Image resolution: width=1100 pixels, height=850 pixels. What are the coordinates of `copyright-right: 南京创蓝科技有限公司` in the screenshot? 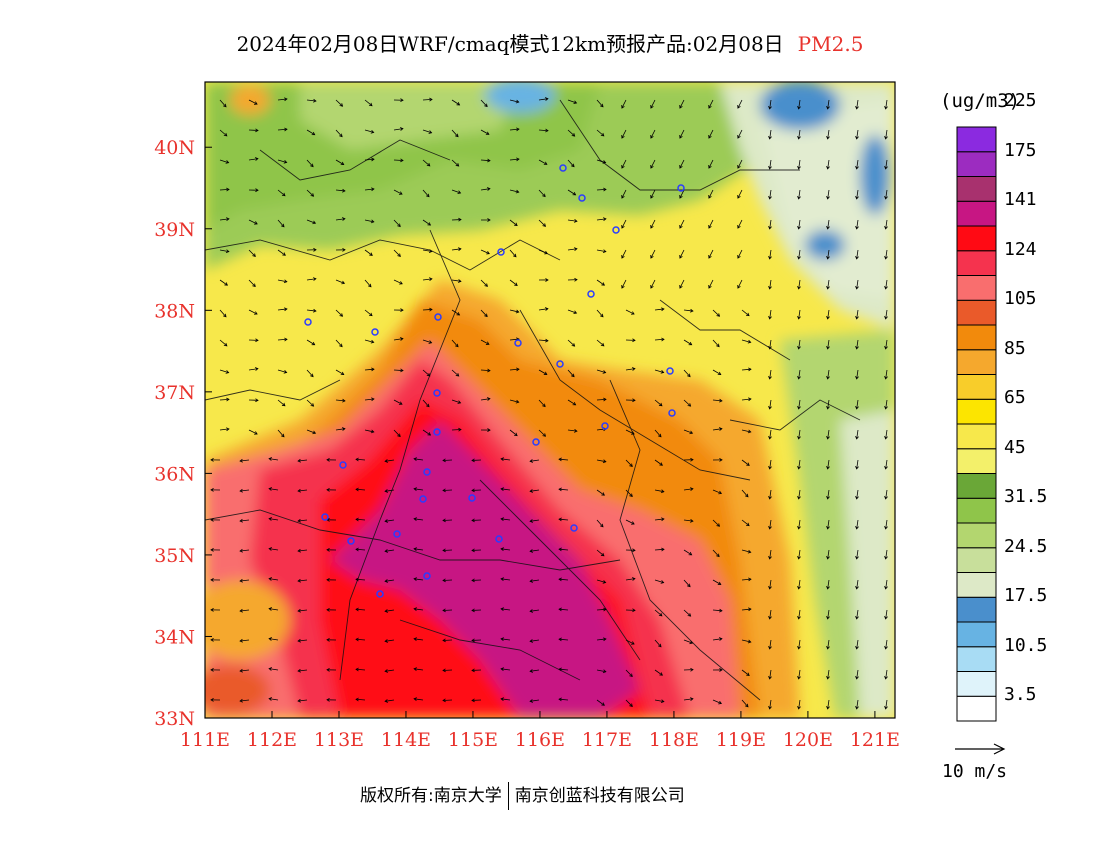 It's located at (599, 796).